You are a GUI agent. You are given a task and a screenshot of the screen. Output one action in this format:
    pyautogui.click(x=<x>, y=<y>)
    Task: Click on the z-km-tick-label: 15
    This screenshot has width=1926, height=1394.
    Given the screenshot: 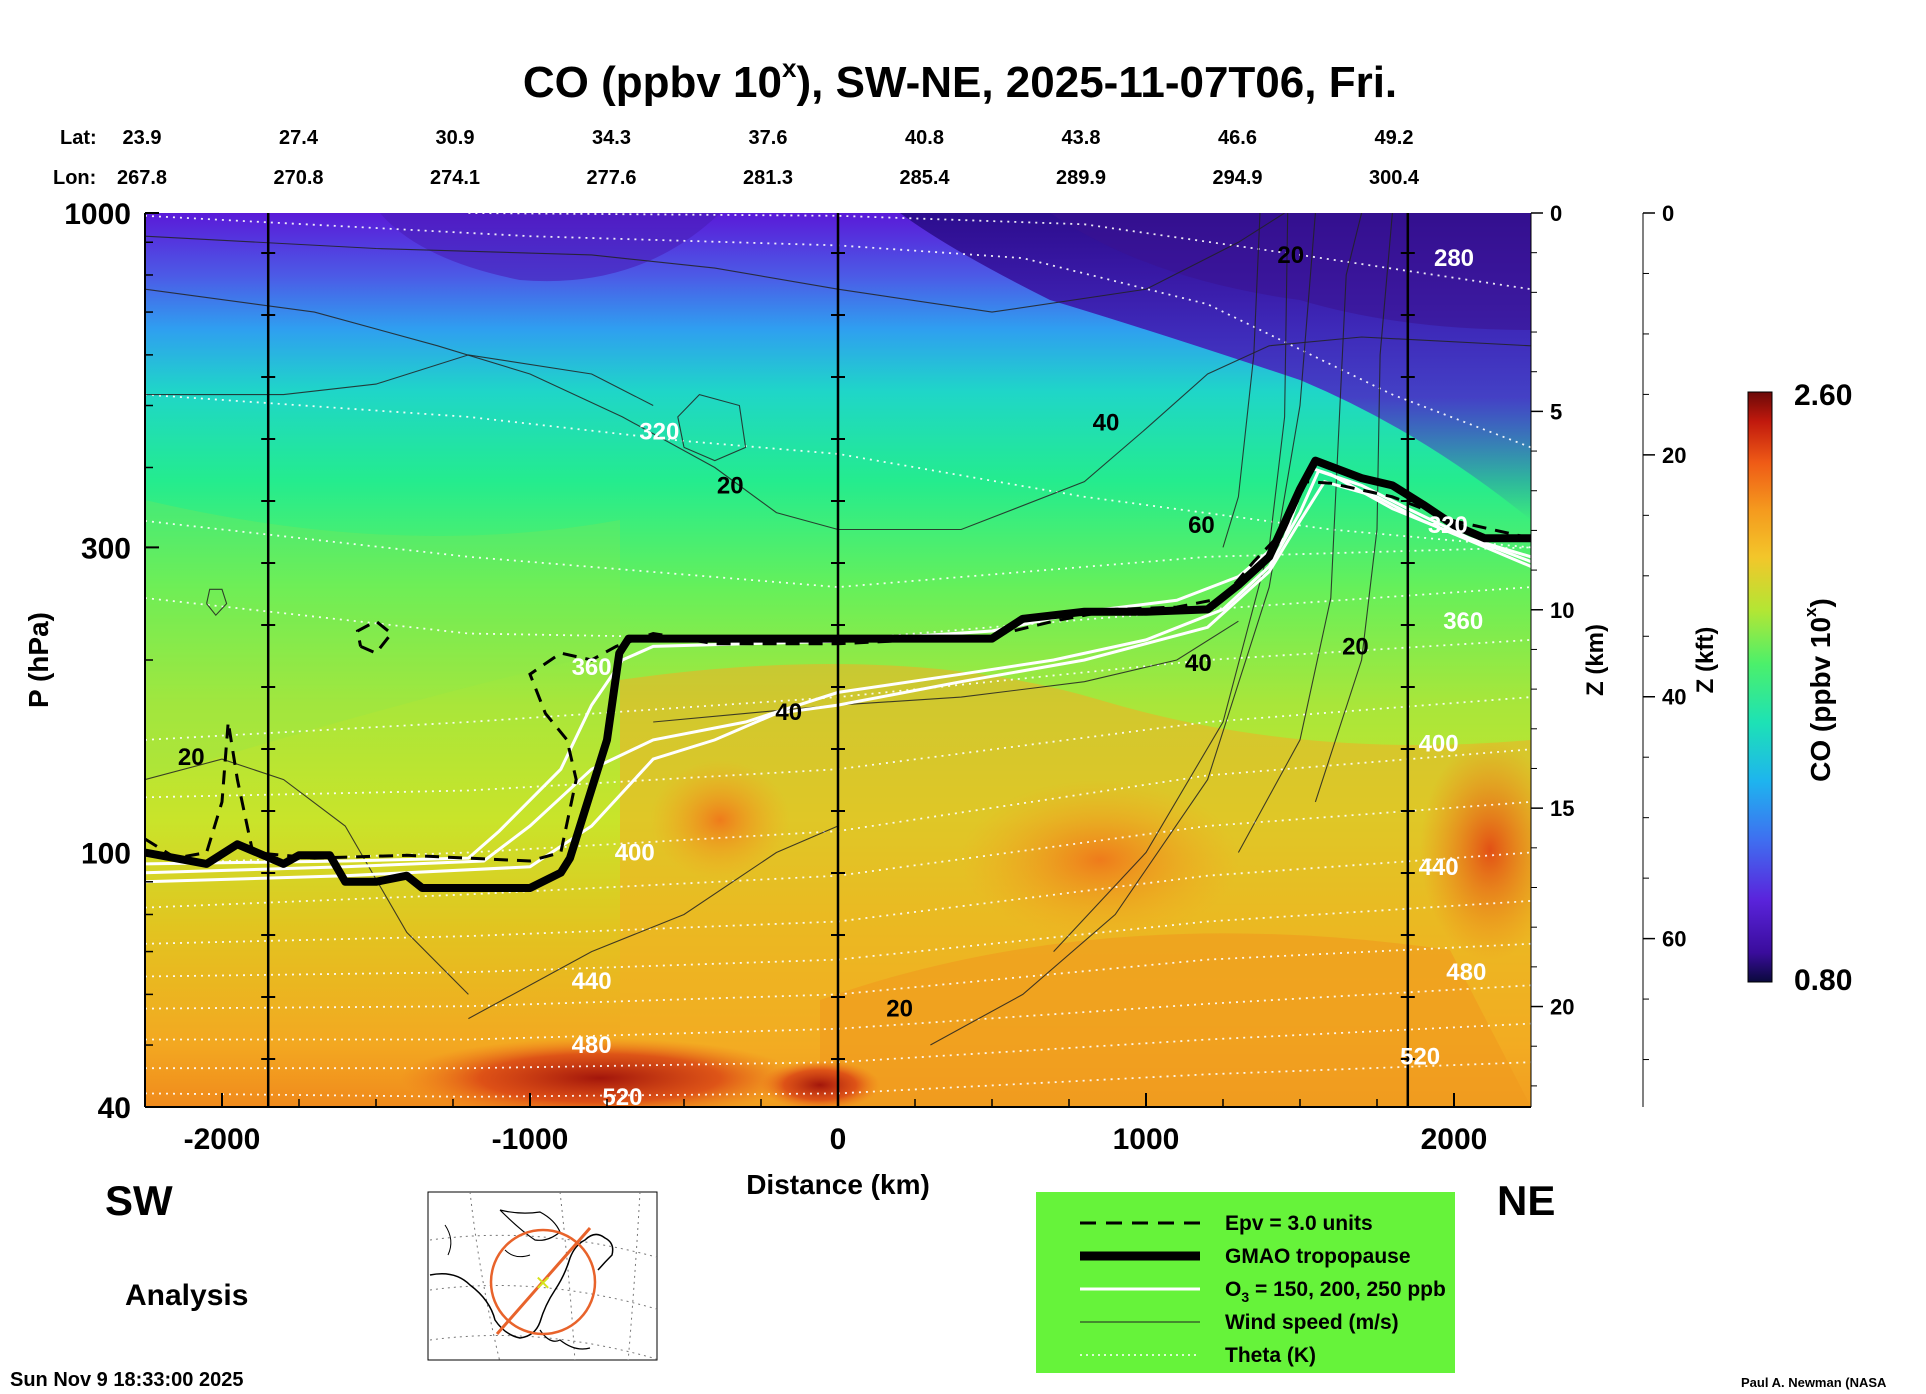 What is the action you would take?
    pyautogui.click(x=1562, y=808)
    